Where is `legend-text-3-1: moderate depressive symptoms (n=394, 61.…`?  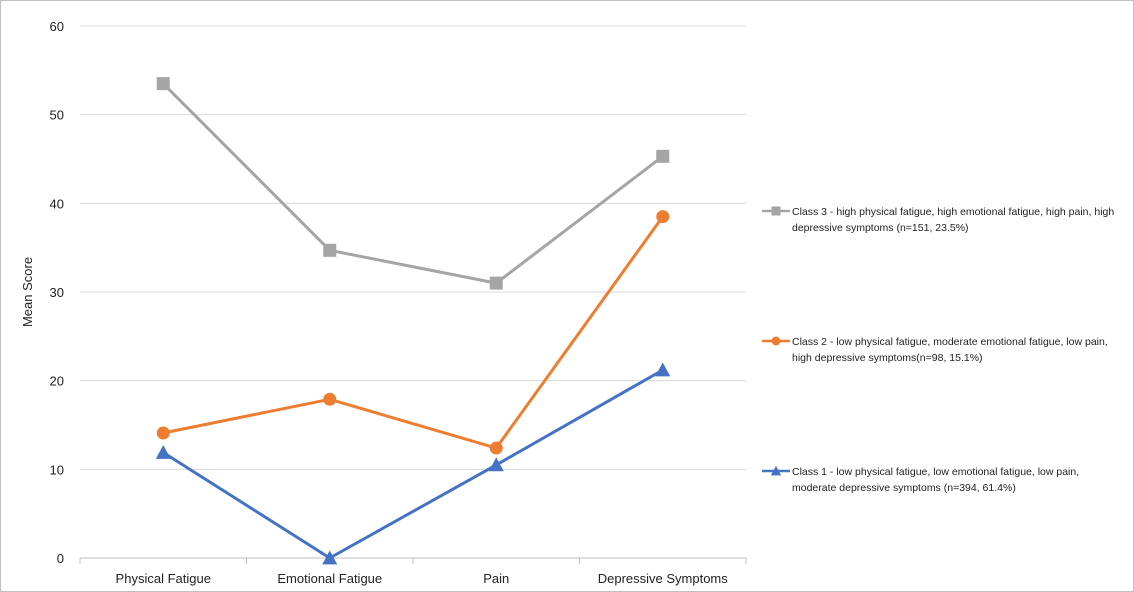
legend-text-3-1: moderate depressive symptoms (n=394, 61.… is located at coordinates (904, 488).